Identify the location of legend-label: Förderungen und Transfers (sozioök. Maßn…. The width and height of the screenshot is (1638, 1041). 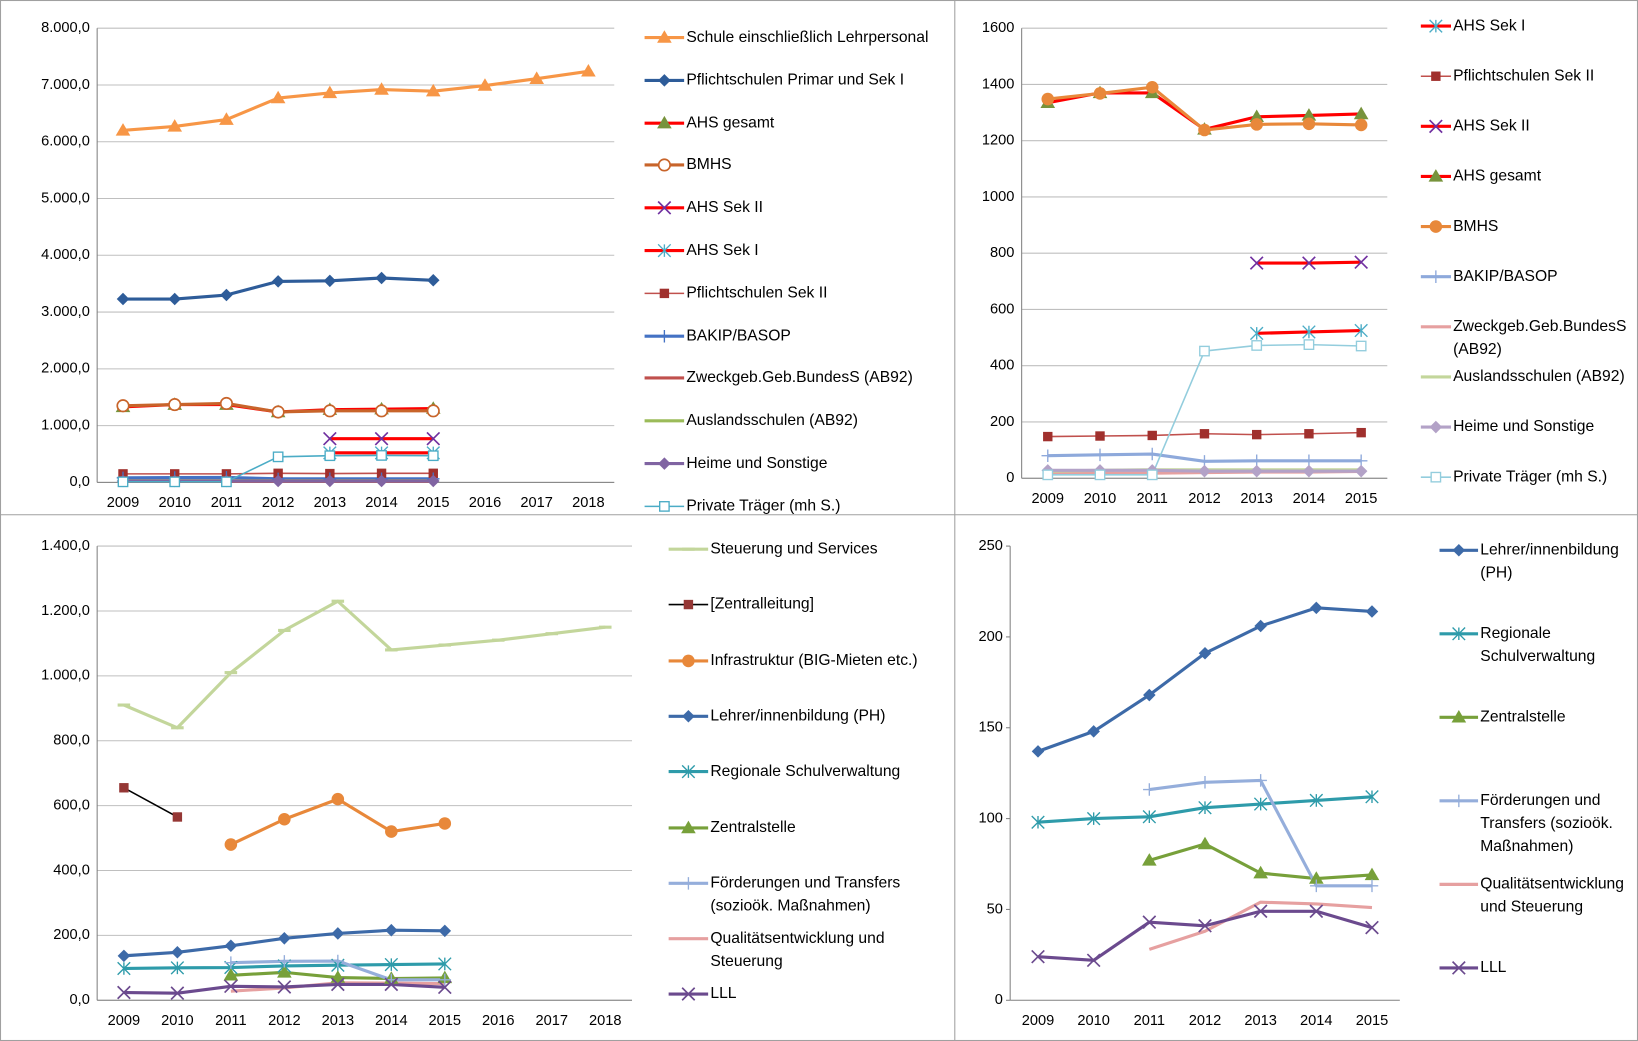
(1546, 823).